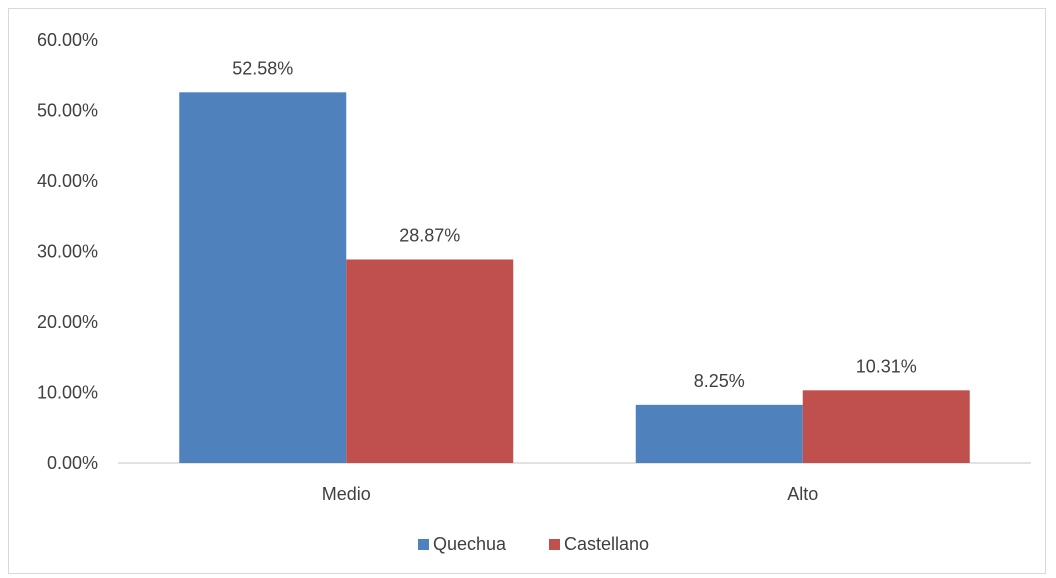 Image resolution: width=1056 pixels, height=578 pixels. What do you see at coordinates (263, 277) in the screenshot?
I see `bar-quechua-medio` at bounding box center [263, 277].